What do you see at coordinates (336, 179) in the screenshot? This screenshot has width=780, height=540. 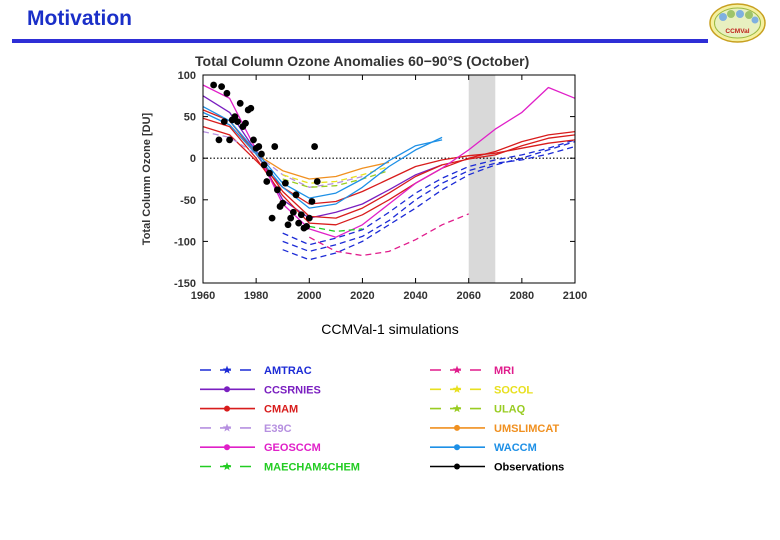 I see `series-line-ulaq` at bounding box center [336, 179].